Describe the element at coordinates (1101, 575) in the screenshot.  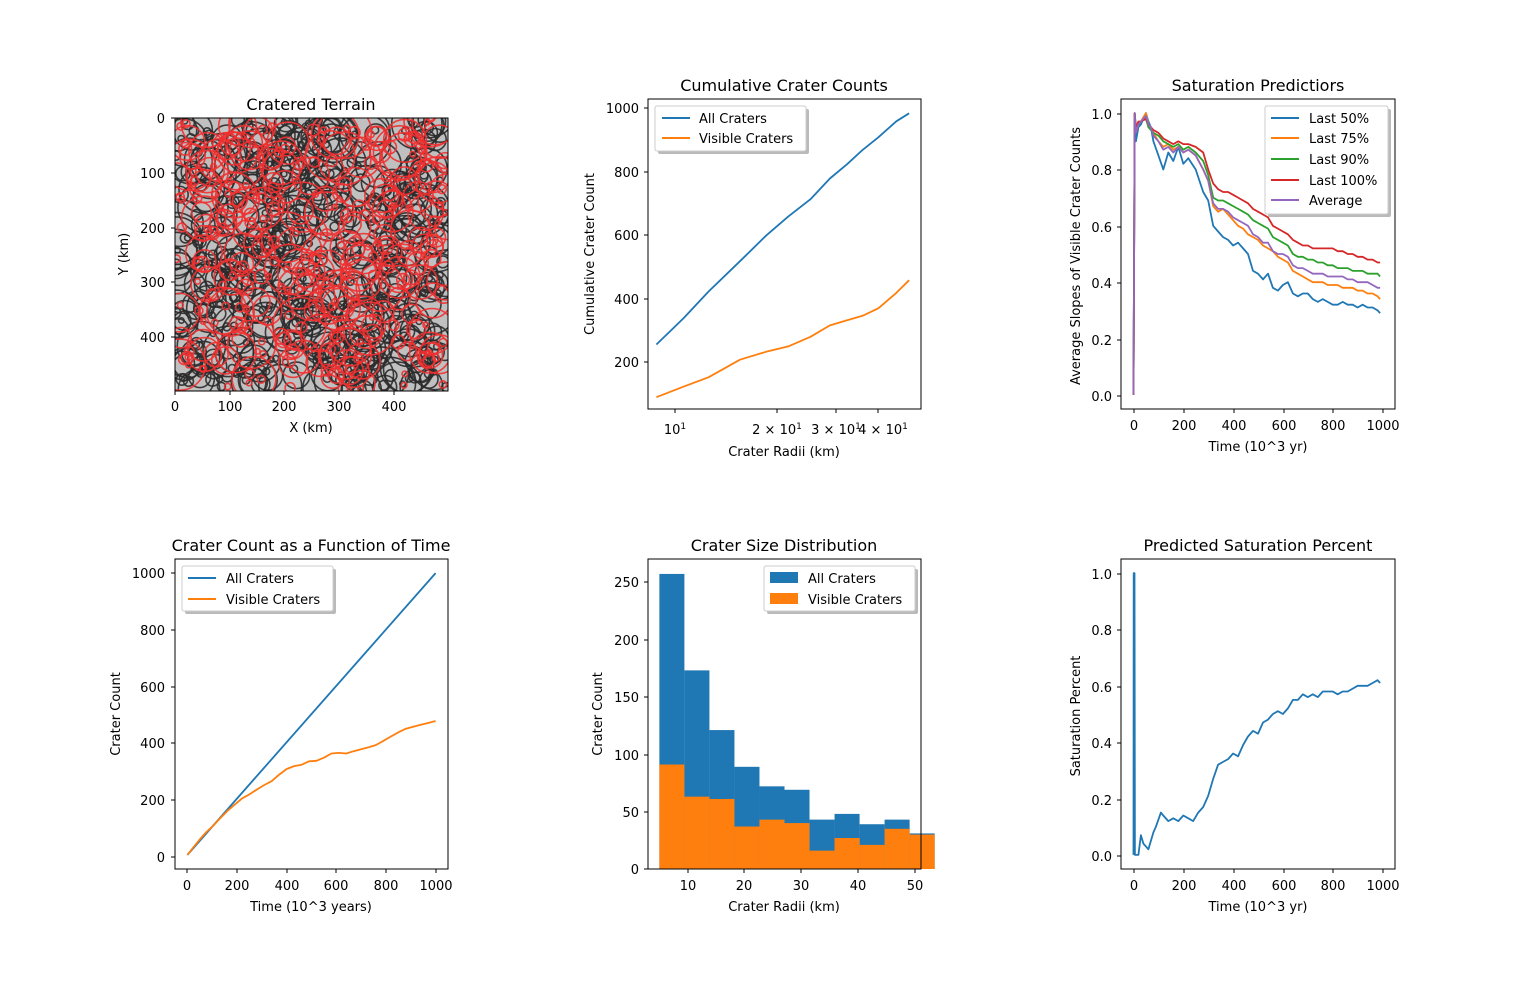
I see `saturation-ytick-label: 1.0` at that location.